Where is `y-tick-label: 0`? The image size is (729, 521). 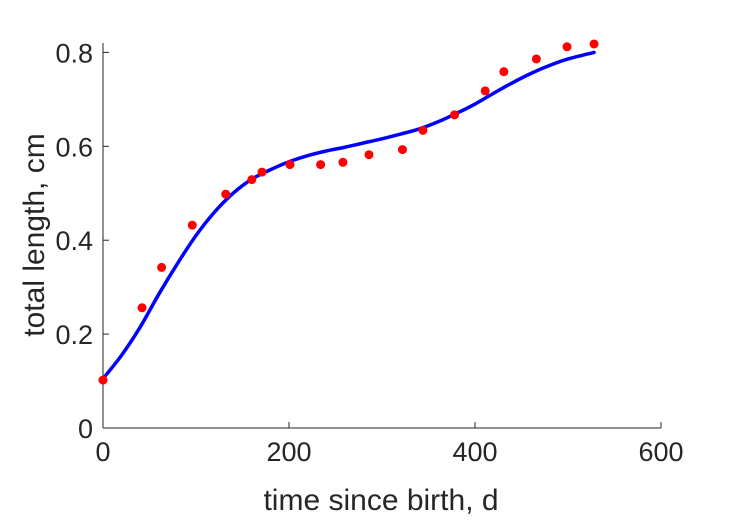
y-tick-label: 0 is located at coordinates (85, 429).